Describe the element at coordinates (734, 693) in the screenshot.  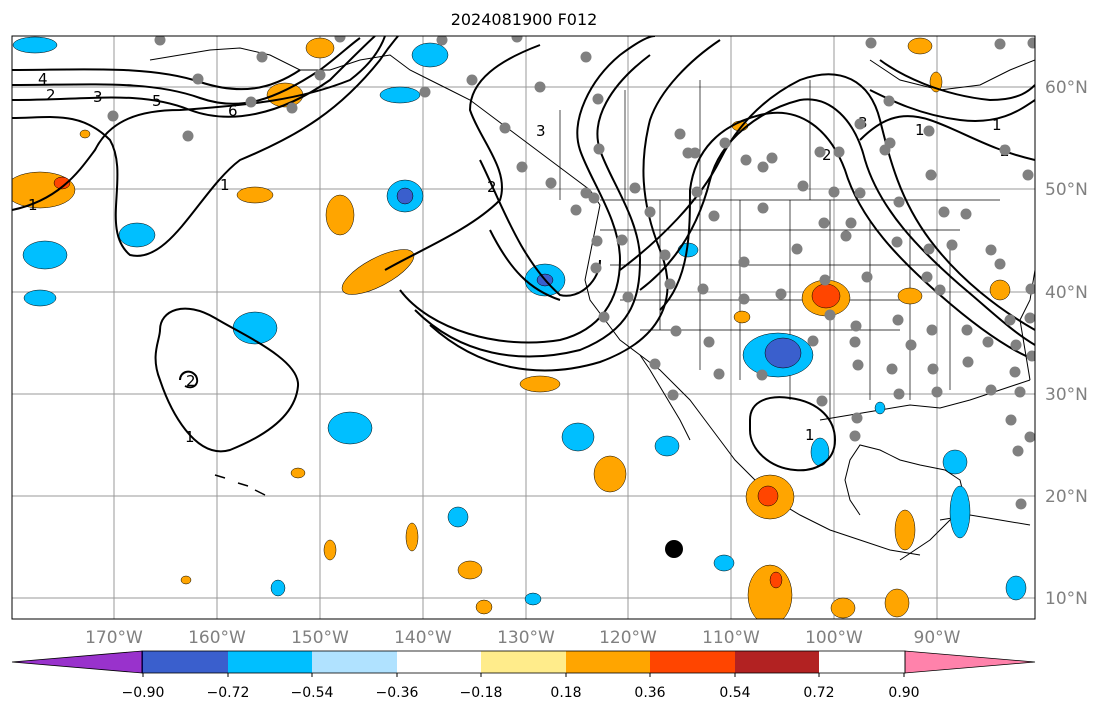
I see `colorbar-tick-label: 0.54` at that location.